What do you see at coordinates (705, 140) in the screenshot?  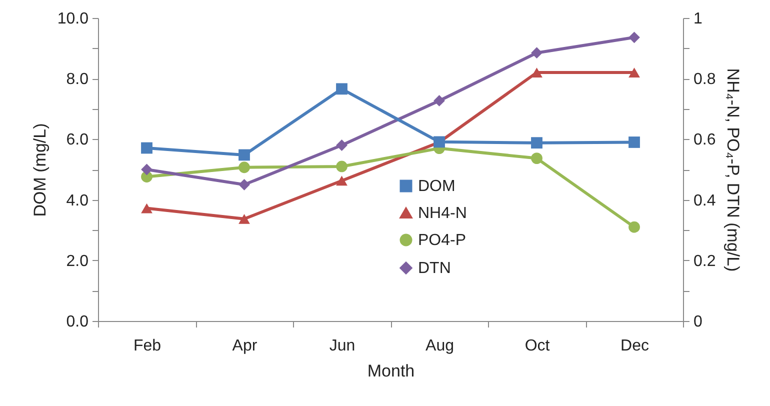 I see `y2-tick-label: 0.6` at bounding box center [705, 140].